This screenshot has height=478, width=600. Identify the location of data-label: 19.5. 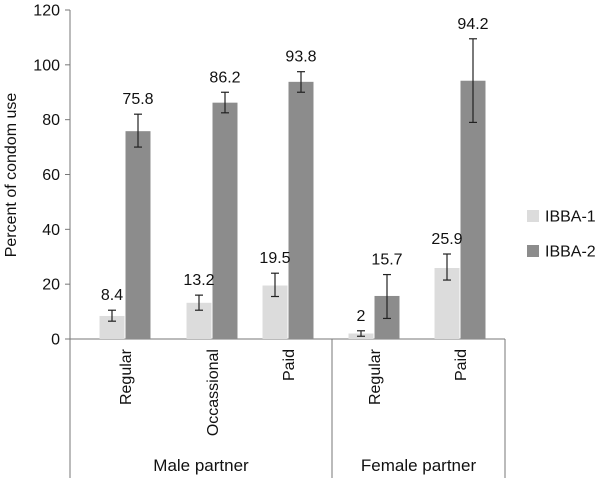
(274, 258).